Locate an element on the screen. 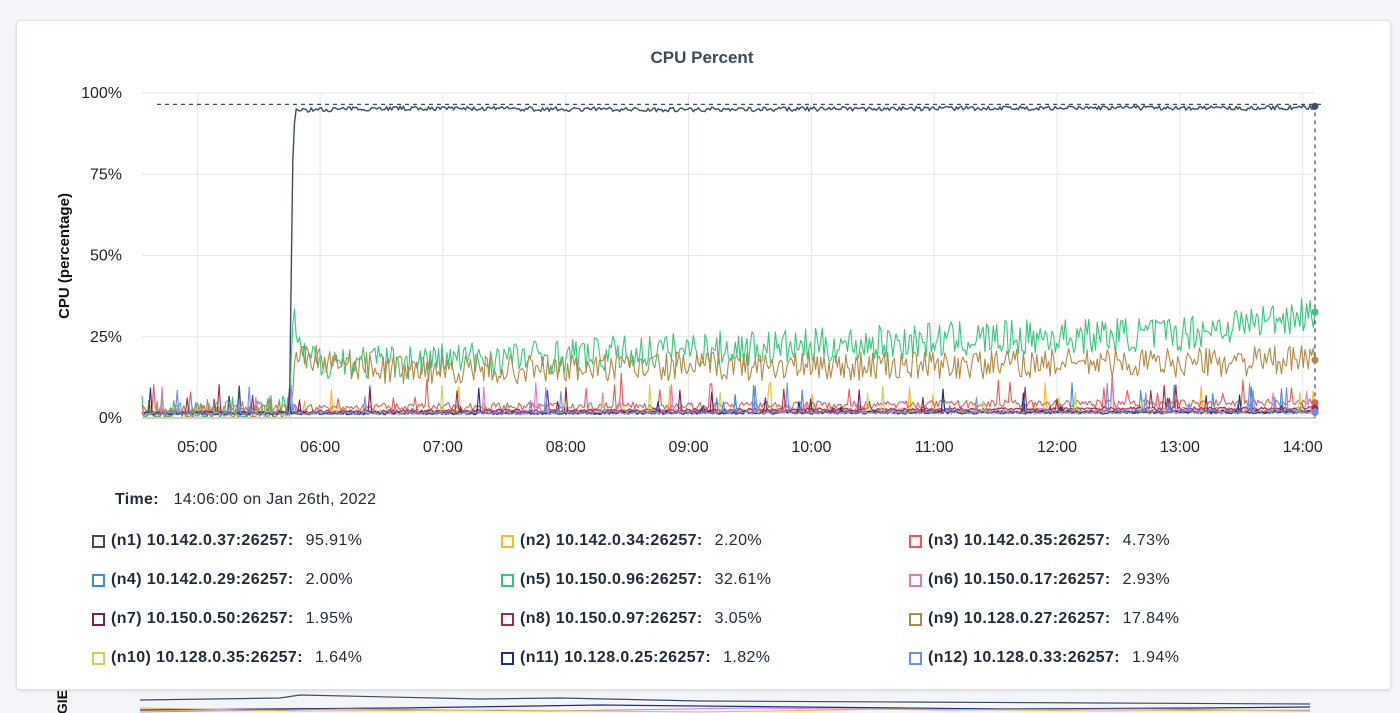 This screenshot has height=713, width=1400. legend-series-value: 32.61% is located at coordinates (743, 579).